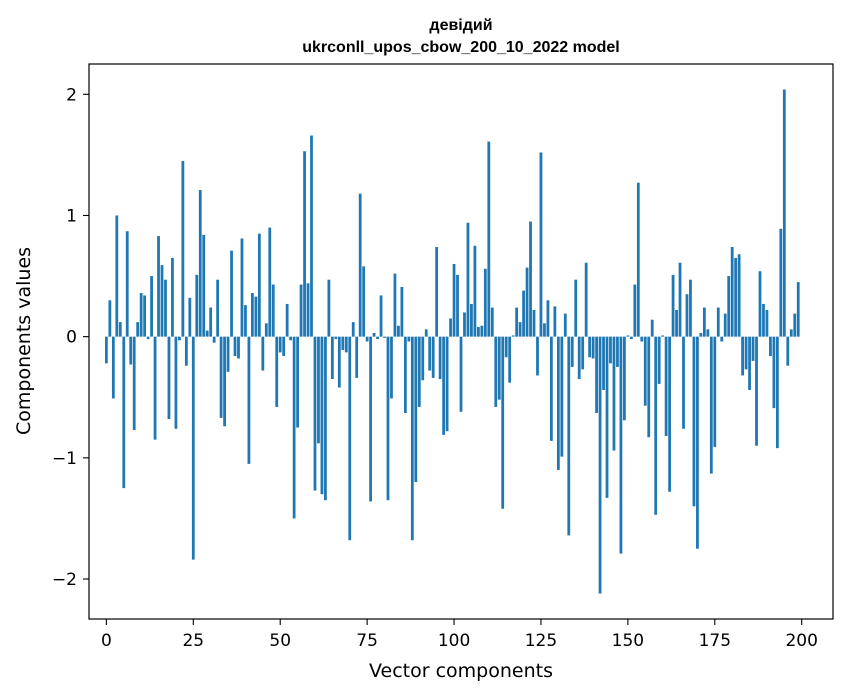 The height and width of the screenshot is (696, 847). I want to click on x-axis-ticks: 0 25 50 75 100 125 150 175 200, so click(459, 635).